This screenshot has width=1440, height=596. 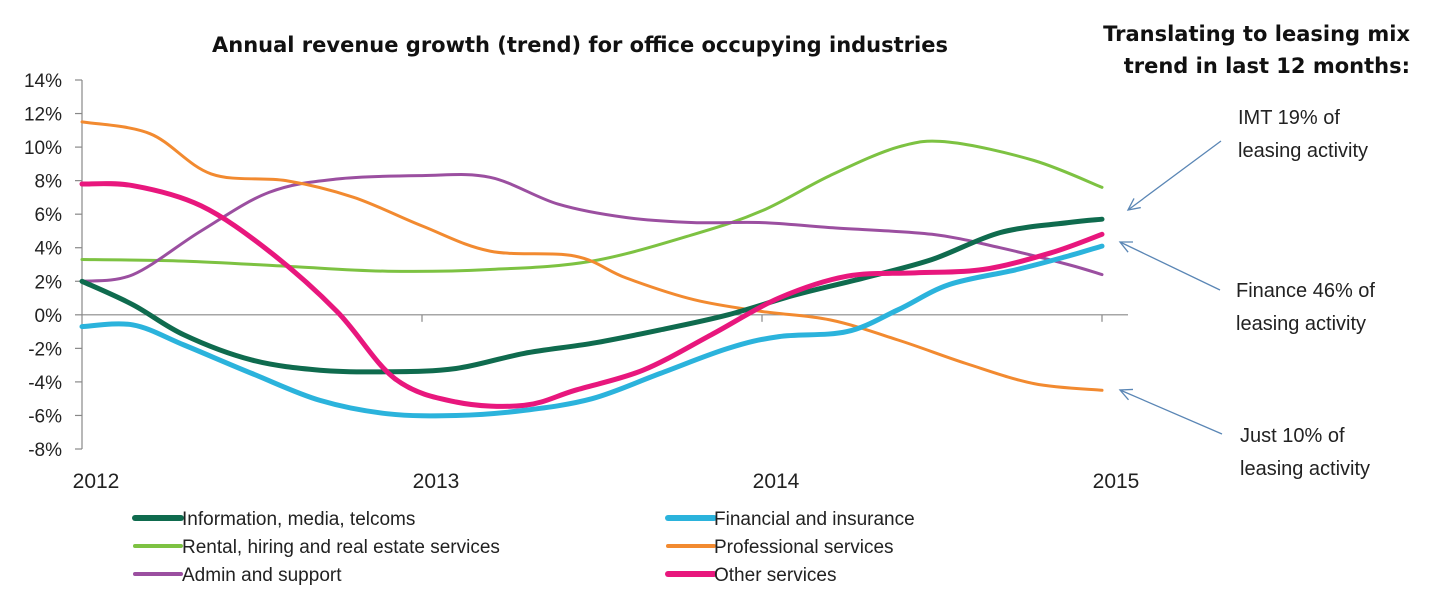 I want to click on legend-label: Information, media, telcoms, so click(x=298, y=519).